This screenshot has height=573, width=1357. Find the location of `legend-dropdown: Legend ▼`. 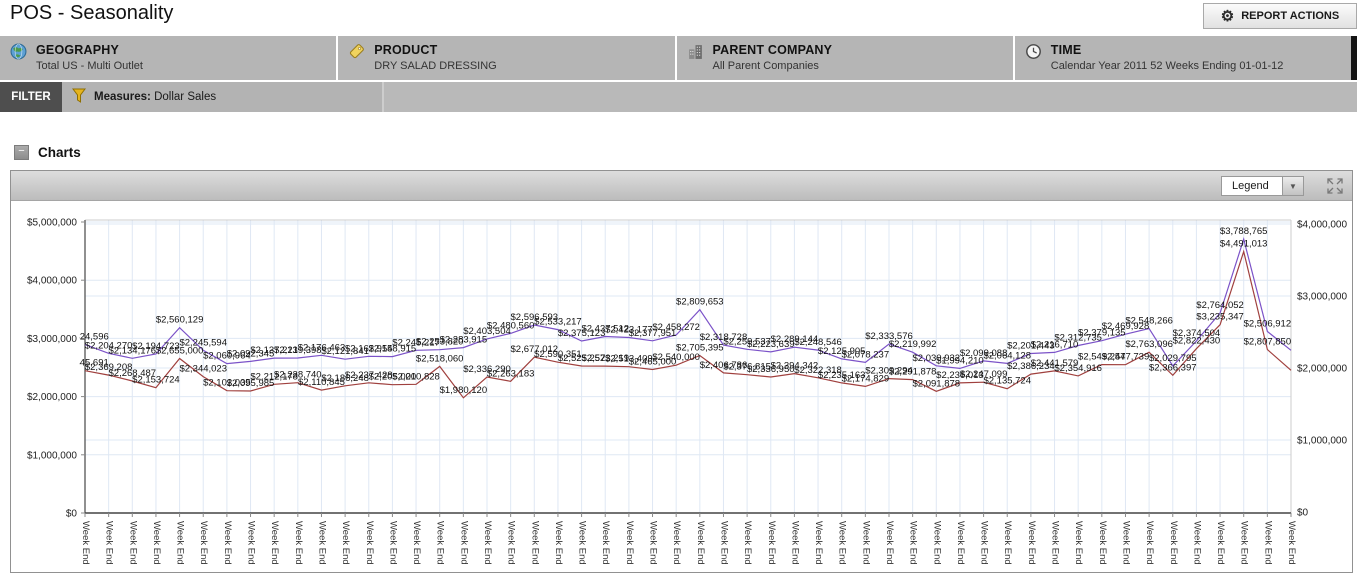

legend-dropdown: Legend ▼ is located at coordinates (1262, 186).